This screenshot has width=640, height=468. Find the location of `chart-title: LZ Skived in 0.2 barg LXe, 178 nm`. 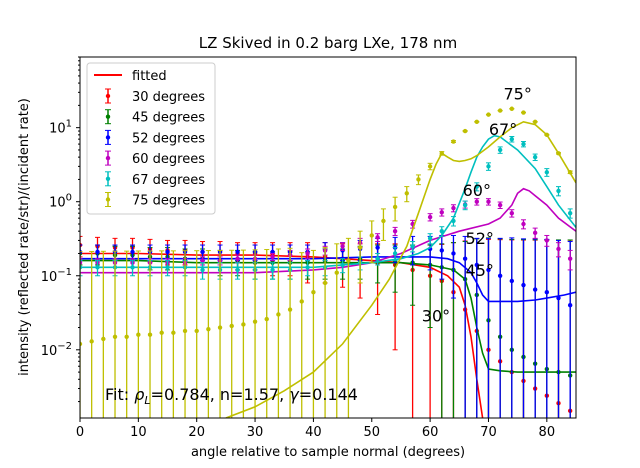

chart-title: LZ Skived in 0.2 barg LXe, 178 nm is located at coordinates (328, 43).